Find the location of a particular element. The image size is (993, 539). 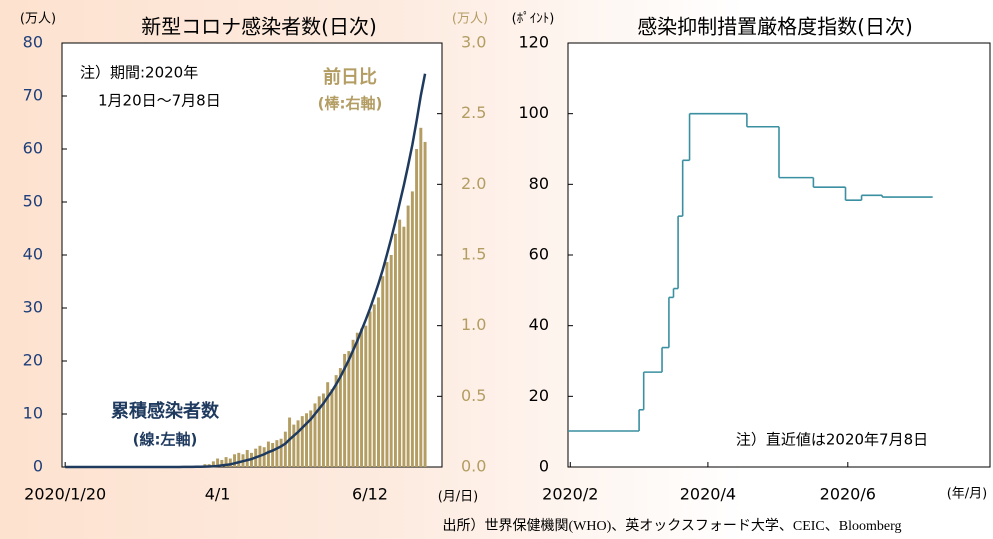

y-unit: (万人) is located at coordinates (38, 19).